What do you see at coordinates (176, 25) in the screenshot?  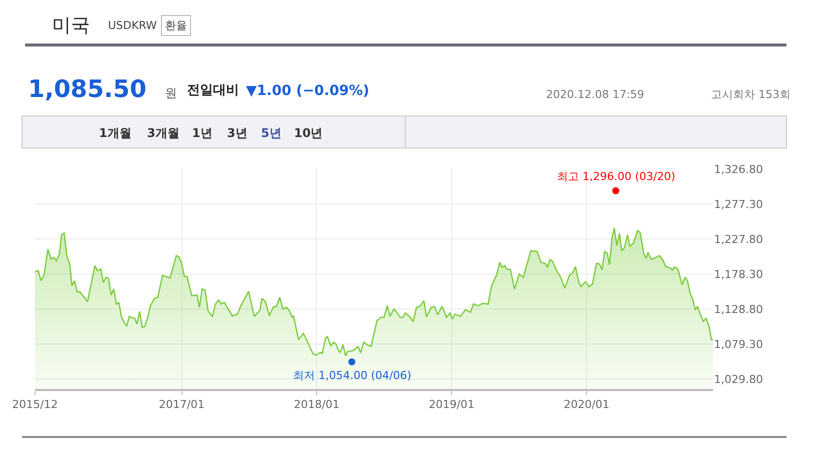 I see `text: 환율` at bounding box center [176, 25].